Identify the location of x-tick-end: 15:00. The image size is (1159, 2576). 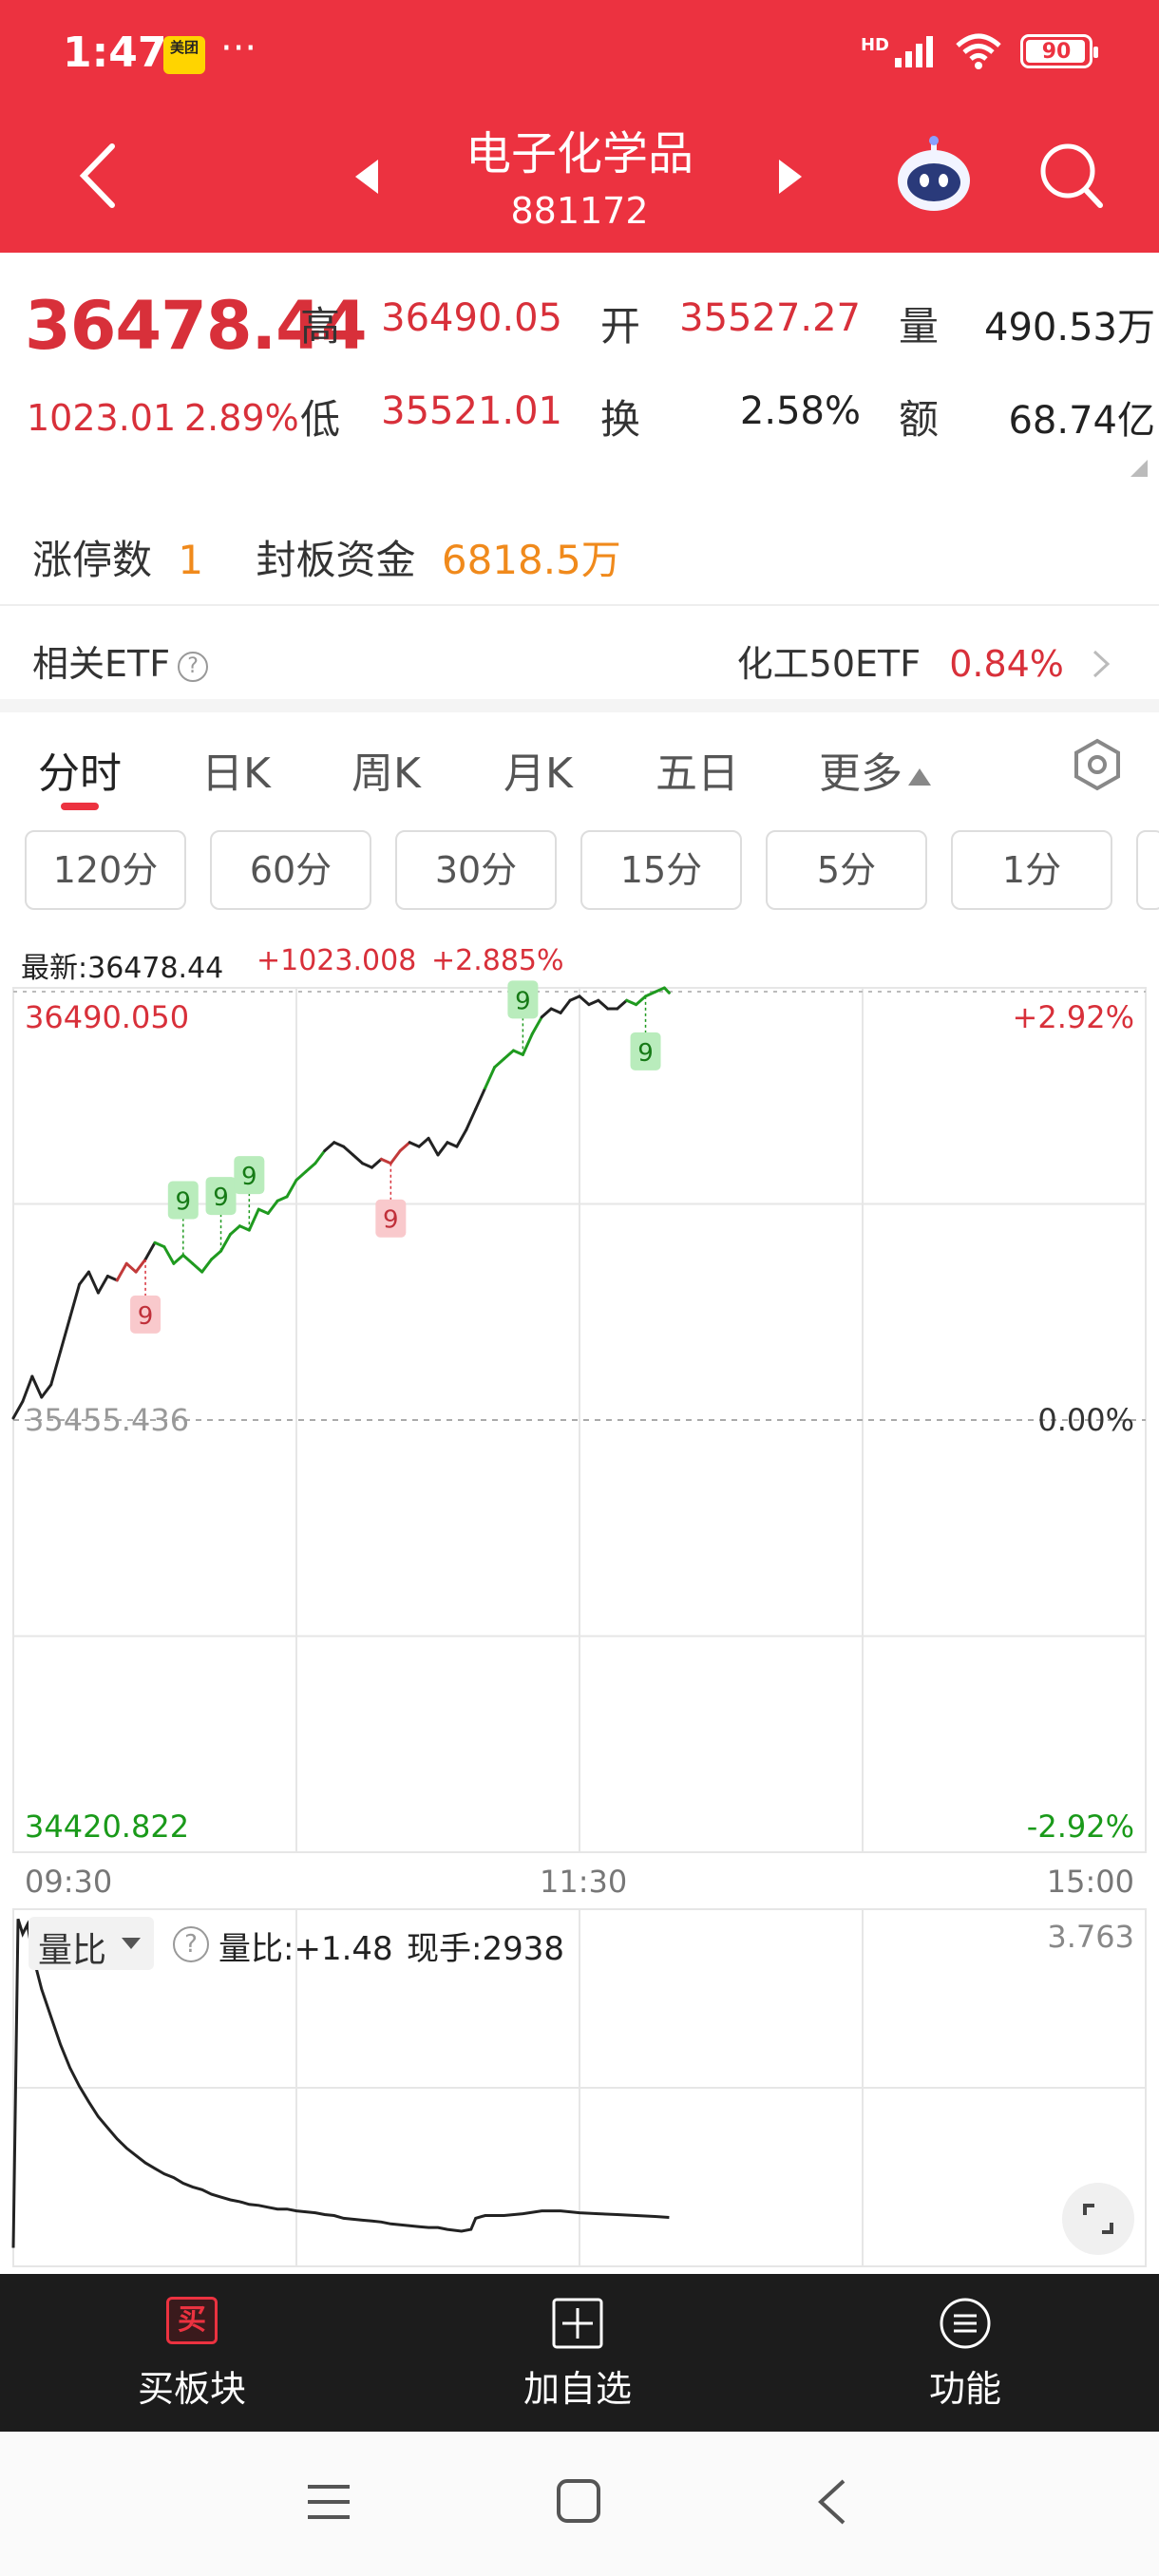
(1090, 1882).